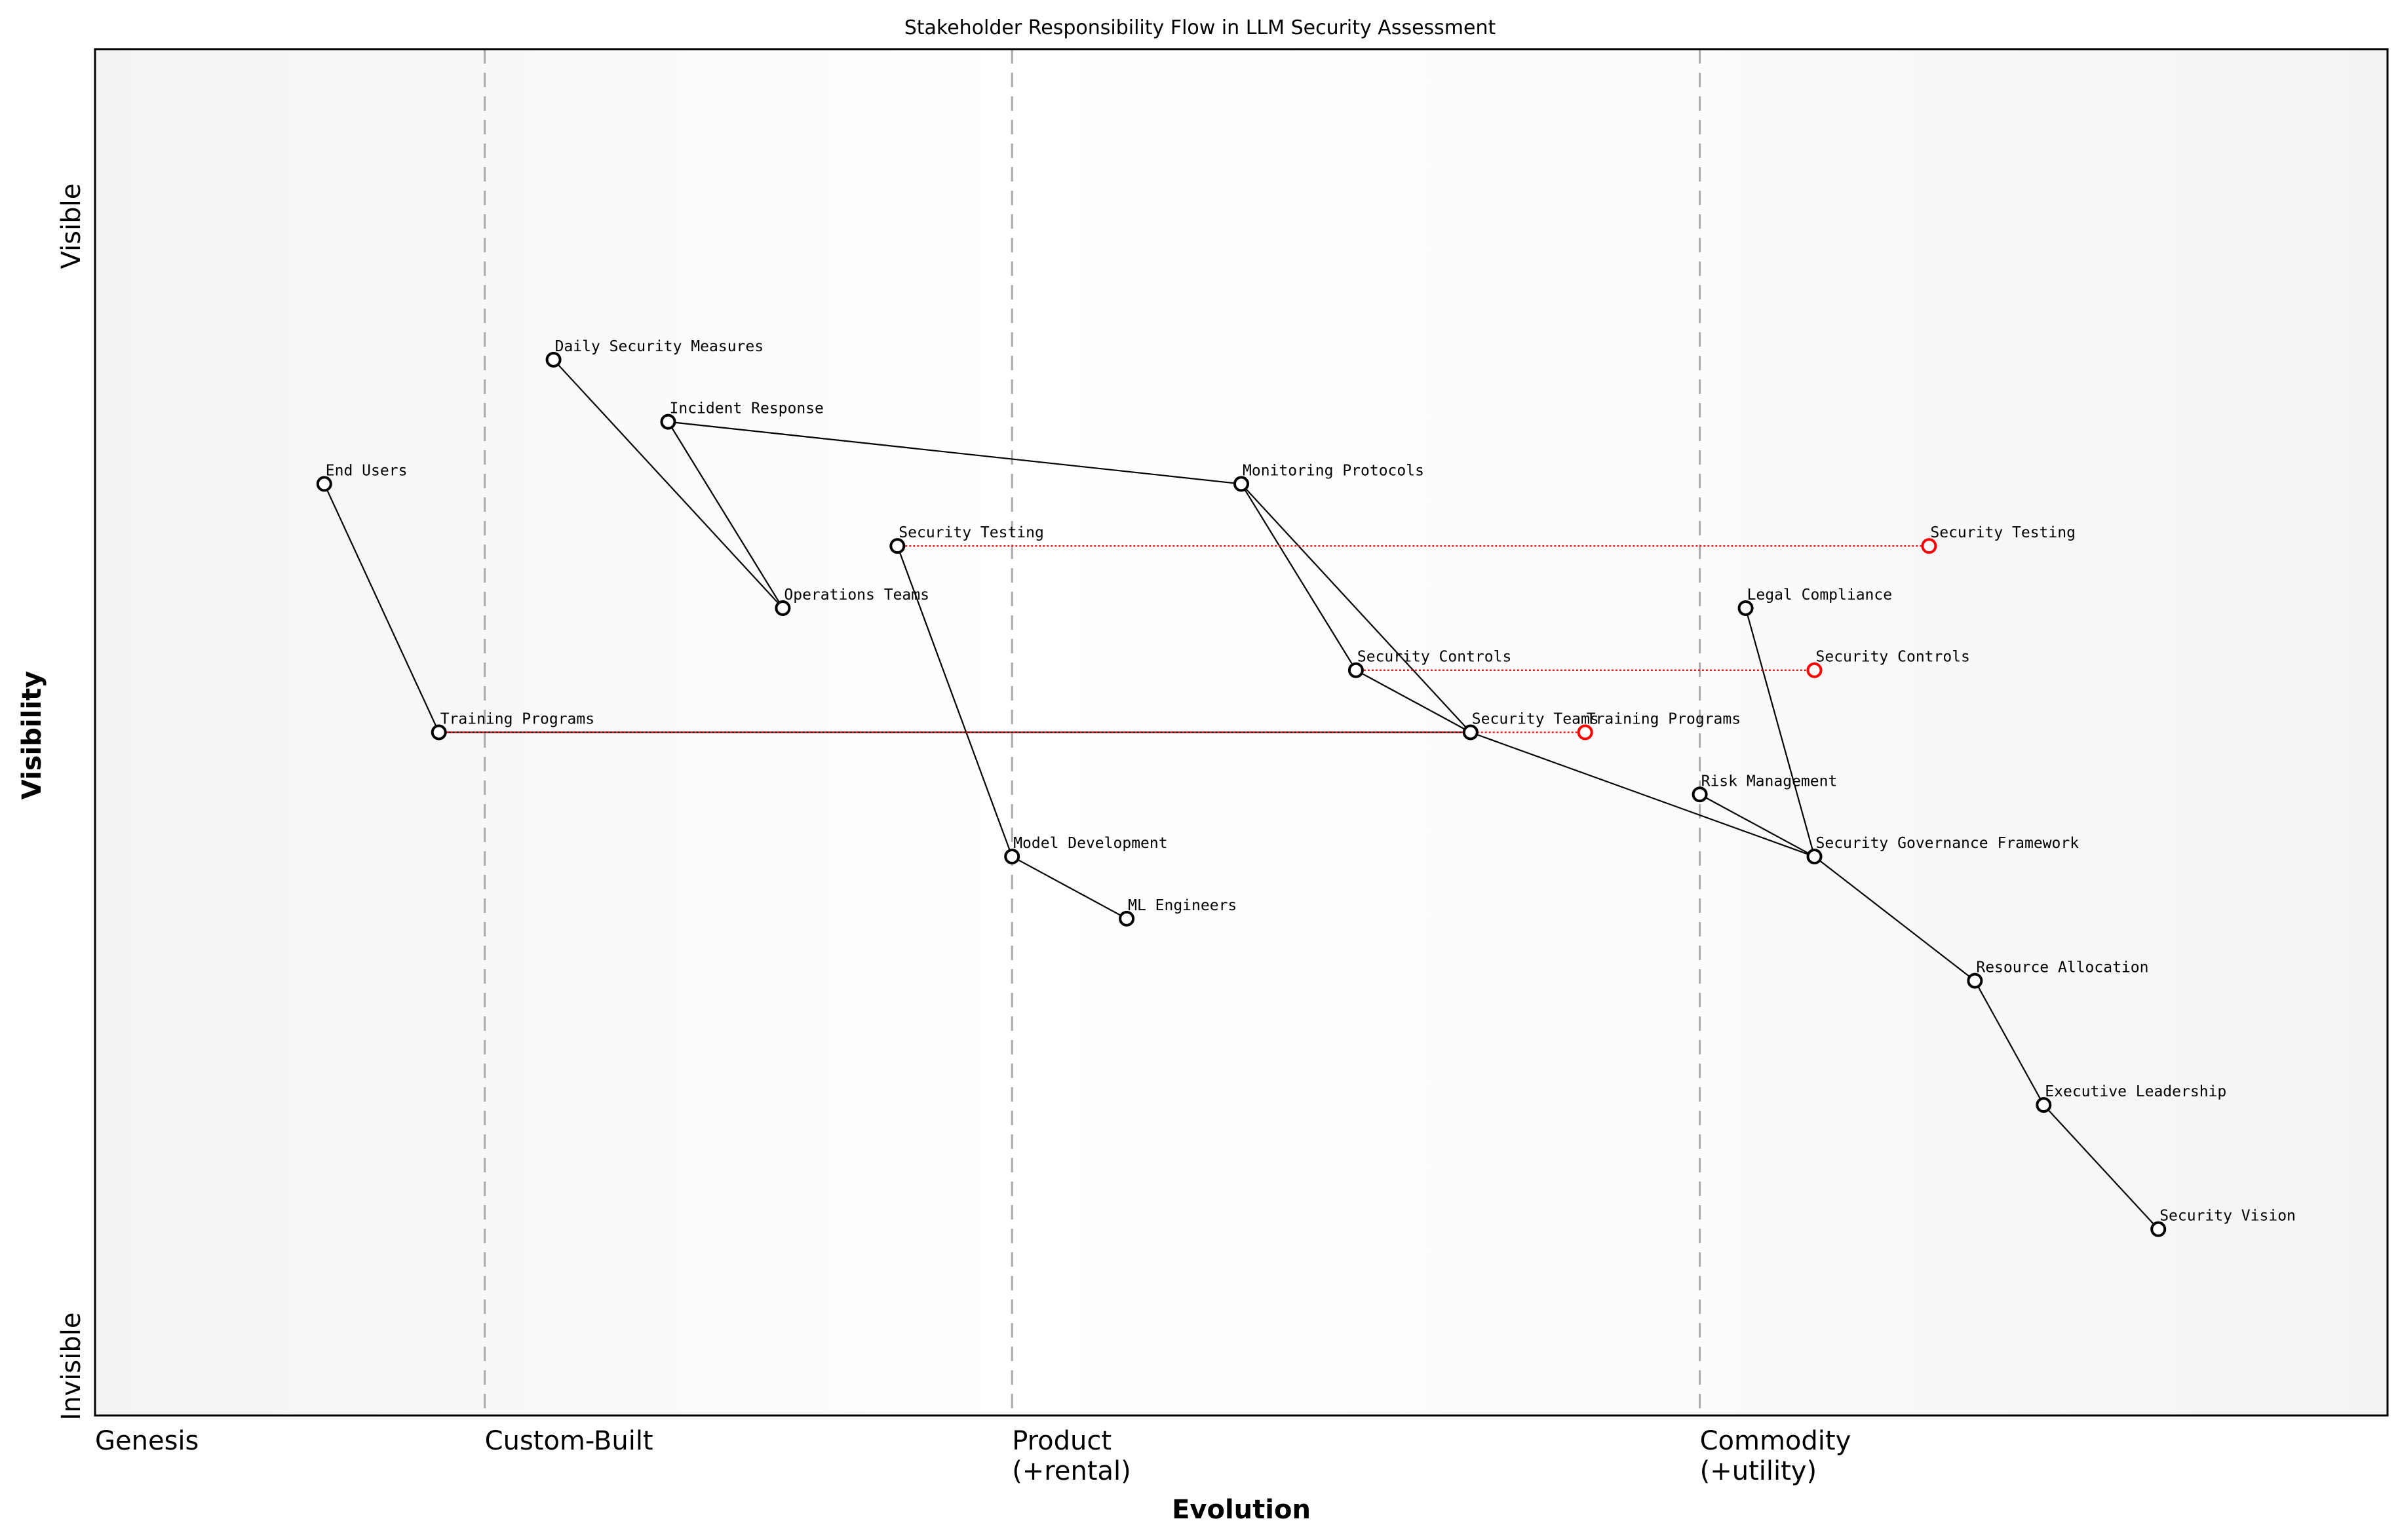 Image resolution: width=2400 pixels, height=1540 pixels. I want to click on component-label: Training Programs, so click(517, 719).